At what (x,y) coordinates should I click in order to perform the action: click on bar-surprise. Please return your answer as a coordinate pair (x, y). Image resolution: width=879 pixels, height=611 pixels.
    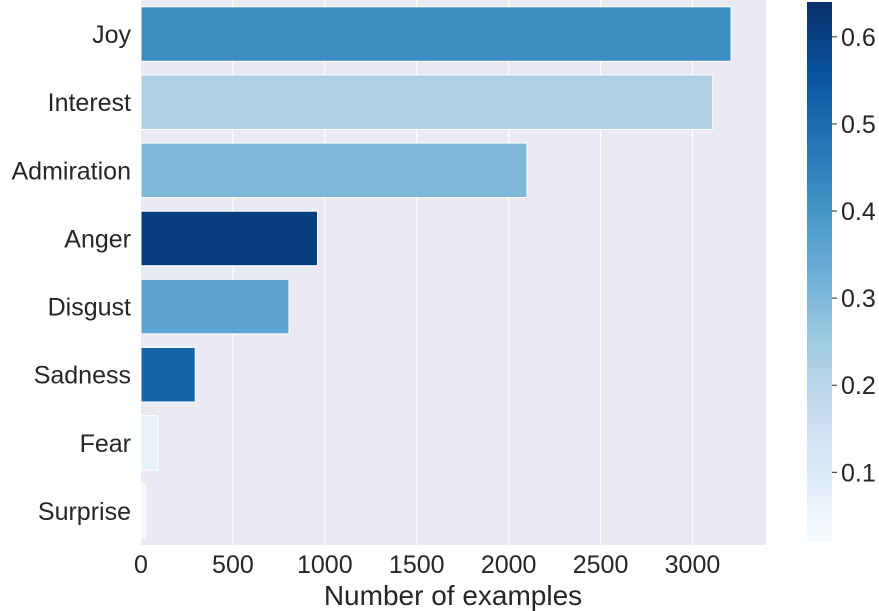
    Looking at the image, I should click on (143, 511).